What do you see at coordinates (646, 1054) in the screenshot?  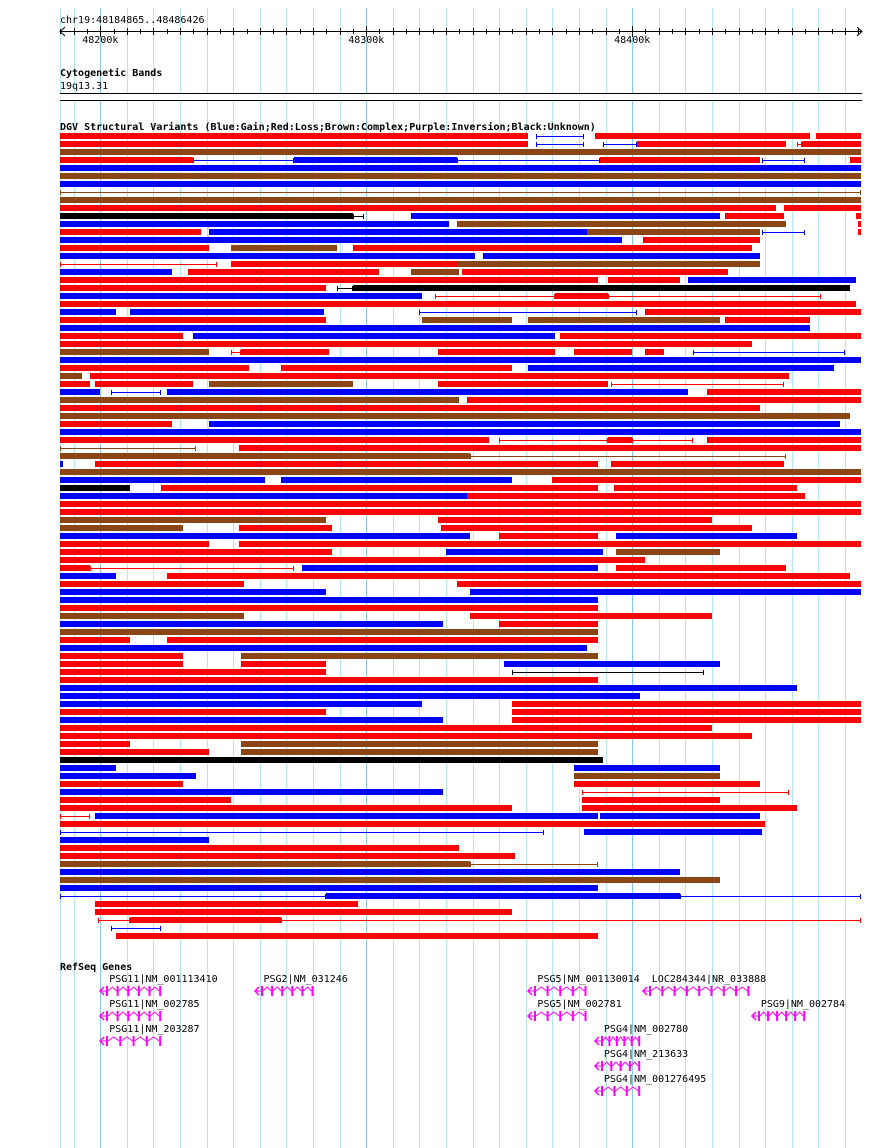 I see `gene-label: PSG4|NM_213633` at bounding box center [646, 1054].